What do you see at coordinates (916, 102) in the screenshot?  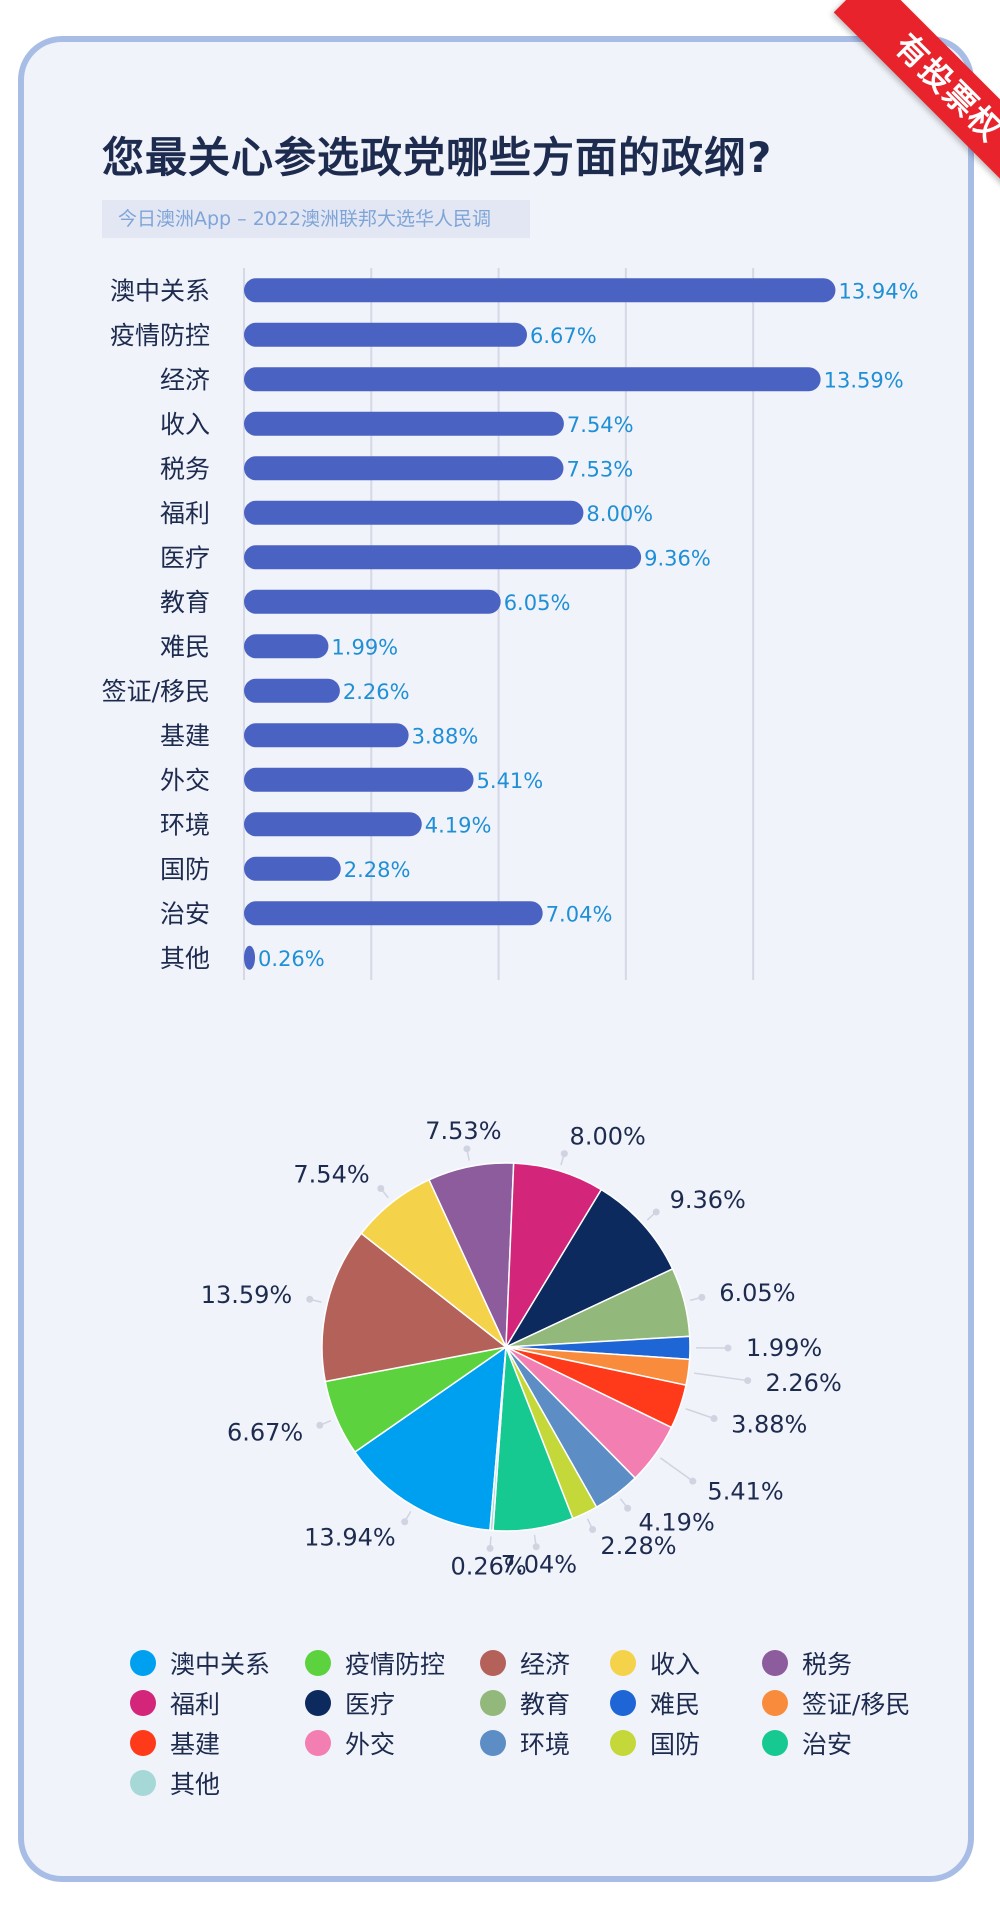 I see `ribbon-text: 有投票权` at bounding box center [916, 102].